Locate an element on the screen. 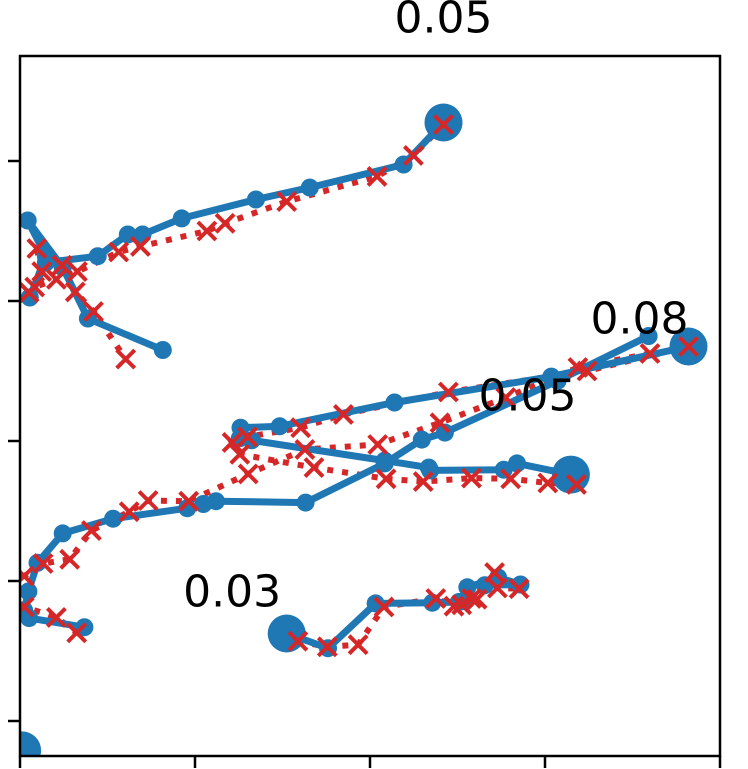 The image size is (748, 769). annotation-label-2: 0.05 is located at coordinates (528, 396).